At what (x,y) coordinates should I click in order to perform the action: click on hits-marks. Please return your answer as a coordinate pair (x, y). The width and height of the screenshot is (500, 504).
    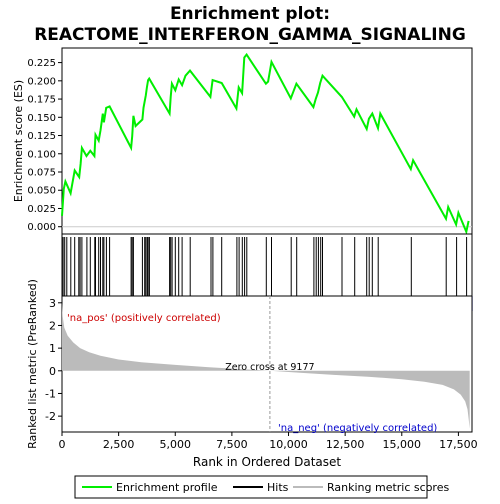
    Looking at the image, I should click on (265, 266).